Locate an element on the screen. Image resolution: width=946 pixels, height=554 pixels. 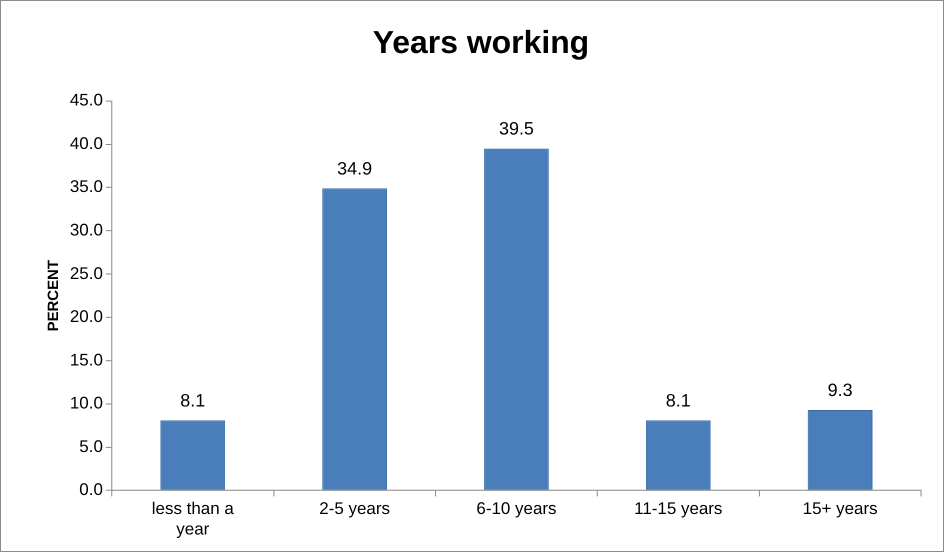
x-tick-label: 11-15 years is located at coordinates (678, 508).